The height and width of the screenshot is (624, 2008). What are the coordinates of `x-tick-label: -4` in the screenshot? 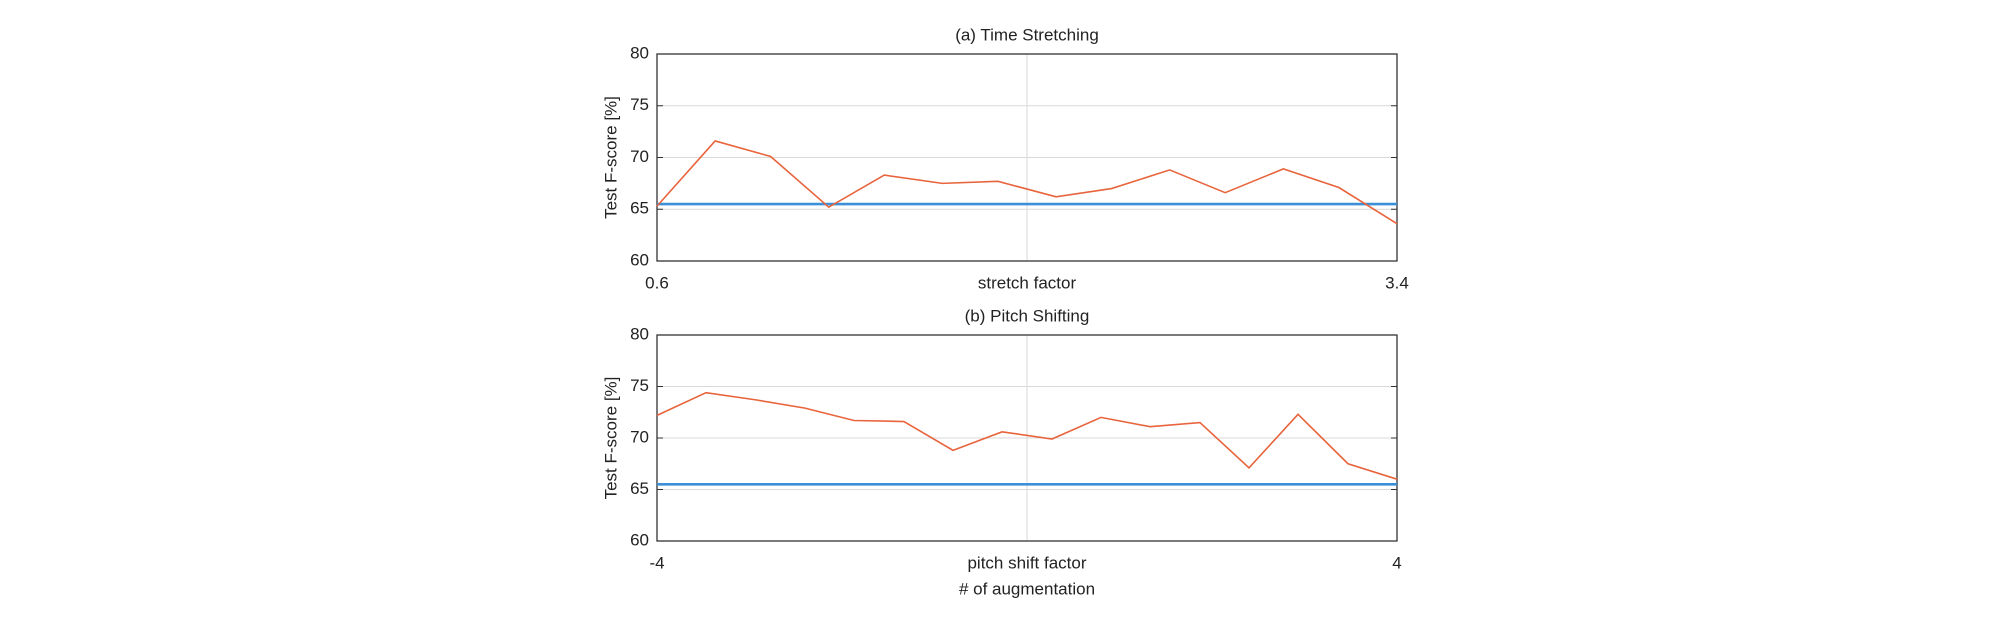 It's located at (656, 562).